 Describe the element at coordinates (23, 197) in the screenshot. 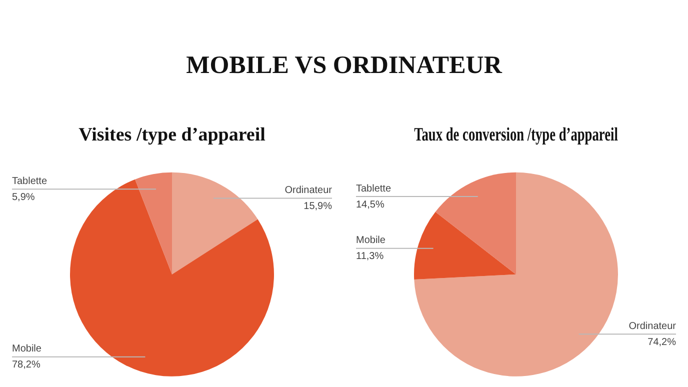

I see `data-label: 5,9%` at that location.